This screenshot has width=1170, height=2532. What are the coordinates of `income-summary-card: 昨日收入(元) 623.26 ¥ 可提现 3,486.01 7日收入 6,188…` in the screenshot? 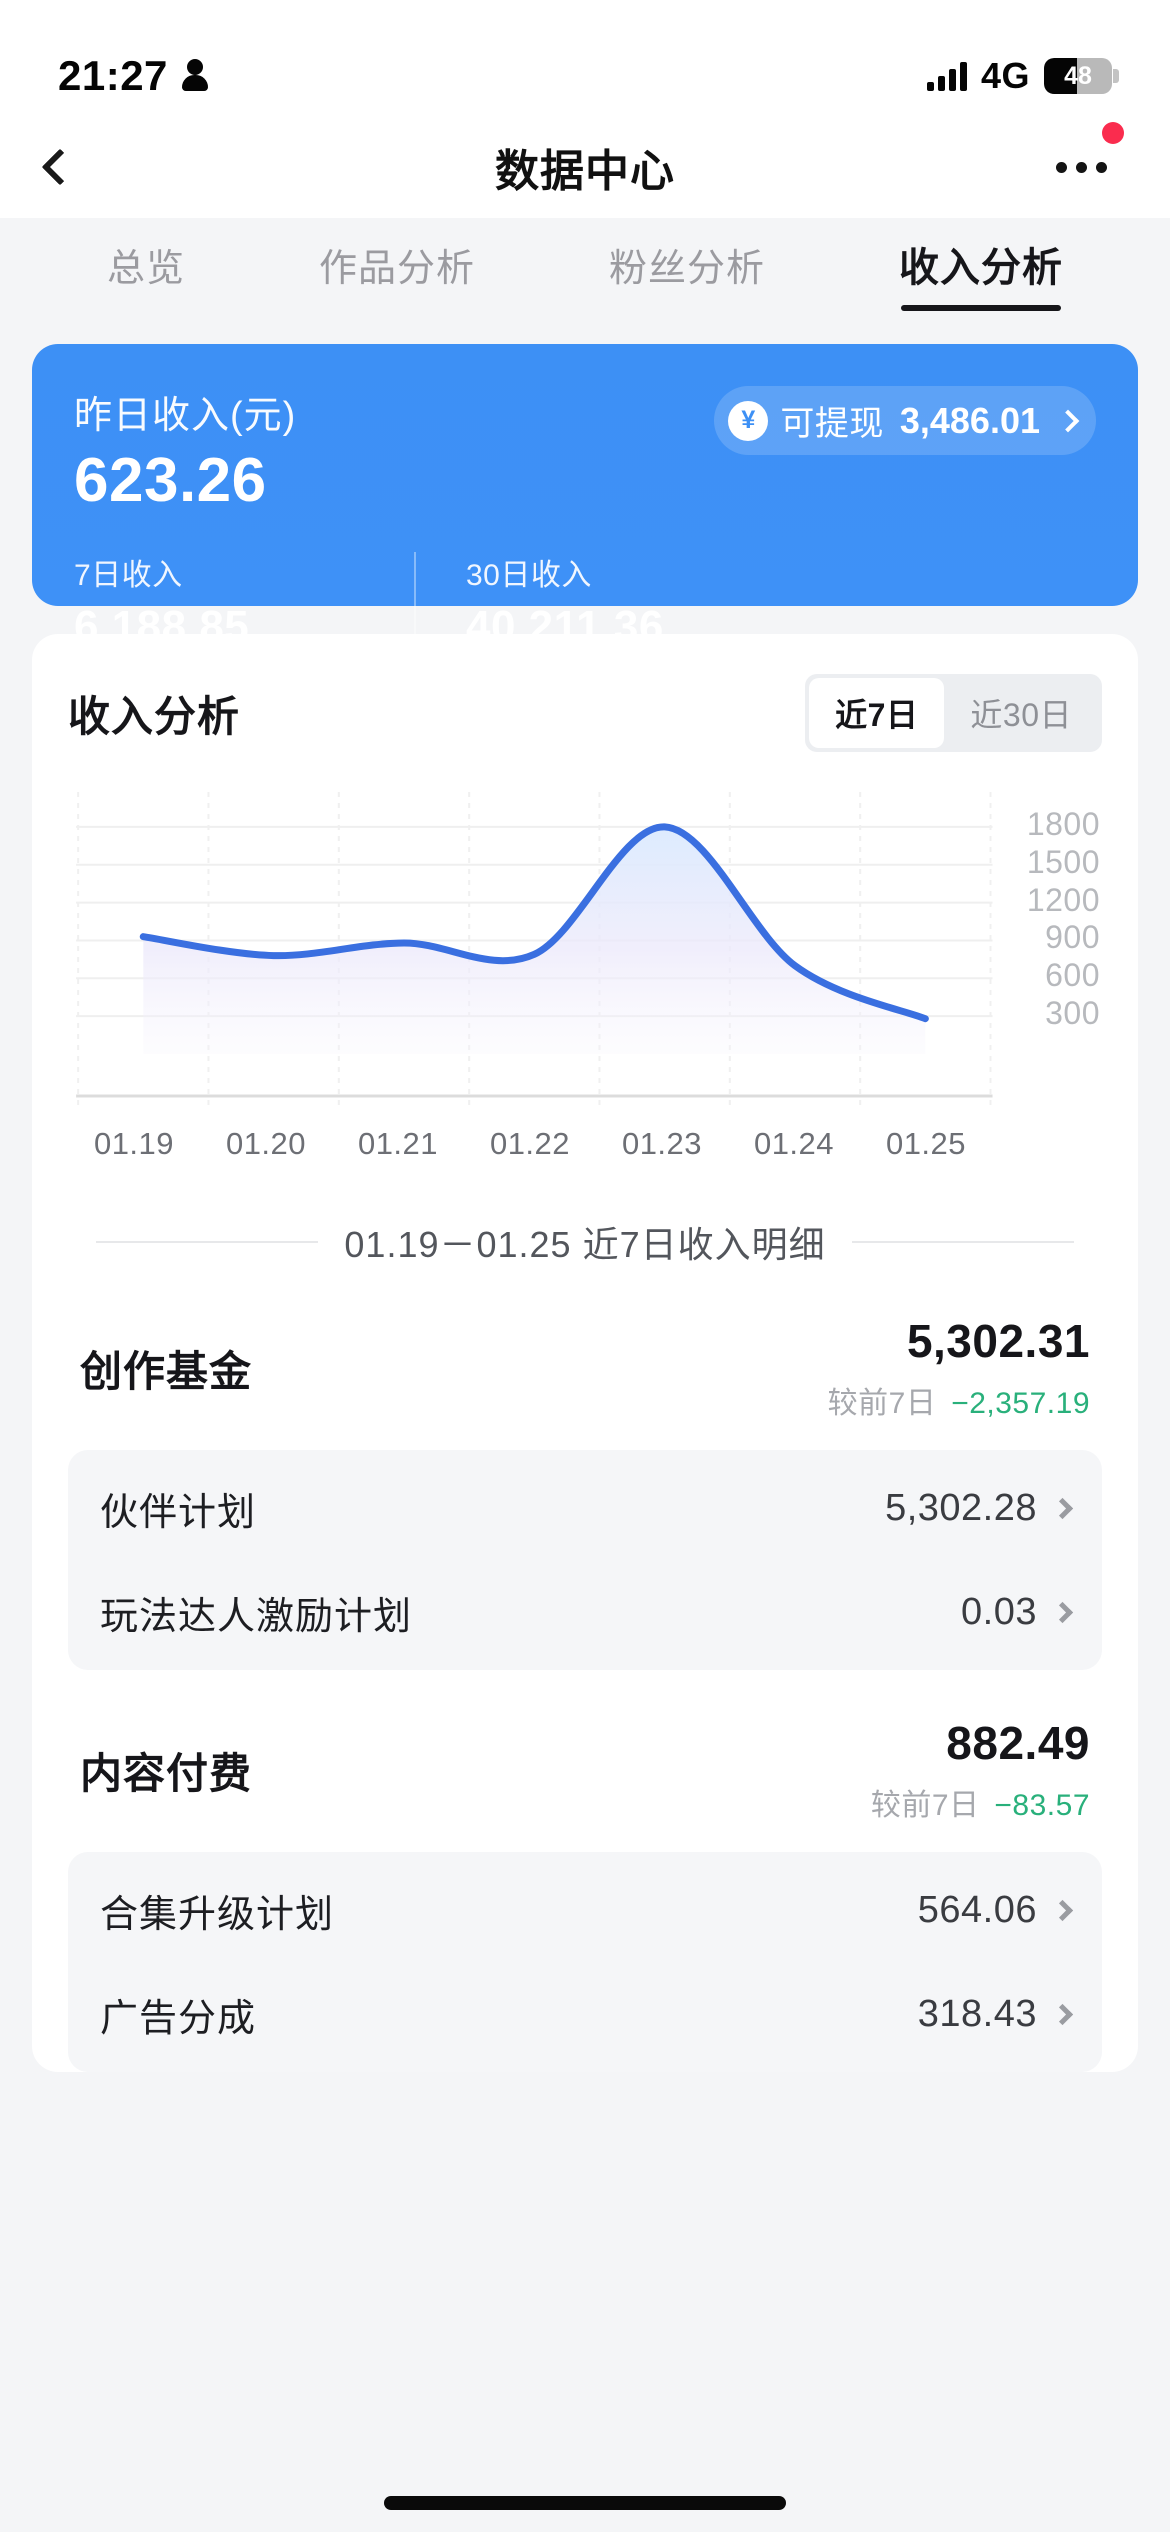 It's located at (585, 497).